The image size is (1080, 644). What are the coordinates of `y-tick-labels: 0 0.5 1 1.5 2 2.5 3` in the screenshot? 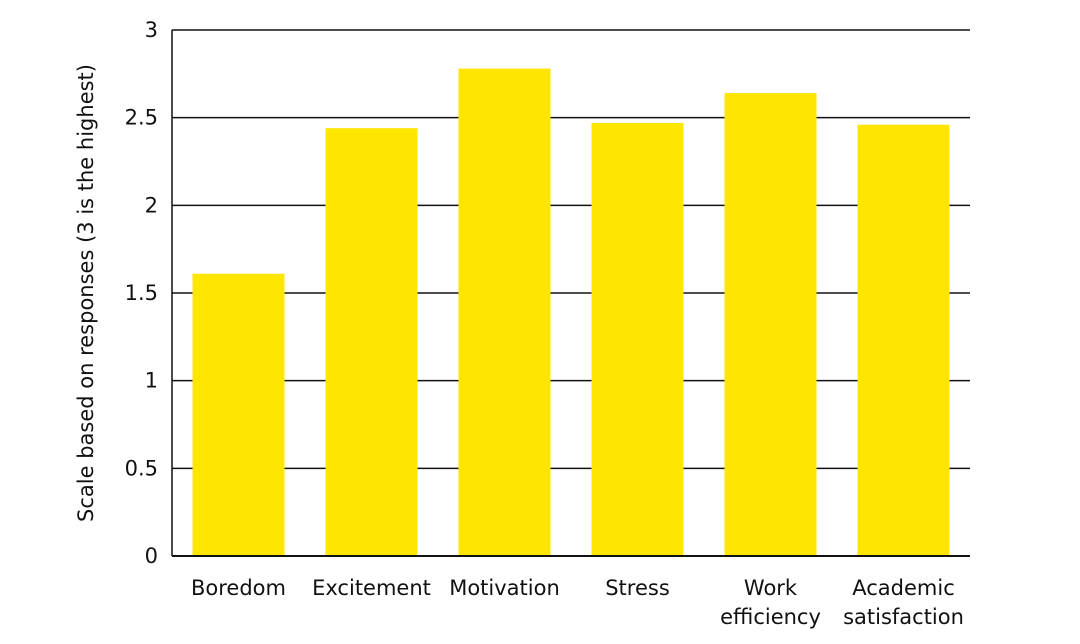 It's located at (141, 293).